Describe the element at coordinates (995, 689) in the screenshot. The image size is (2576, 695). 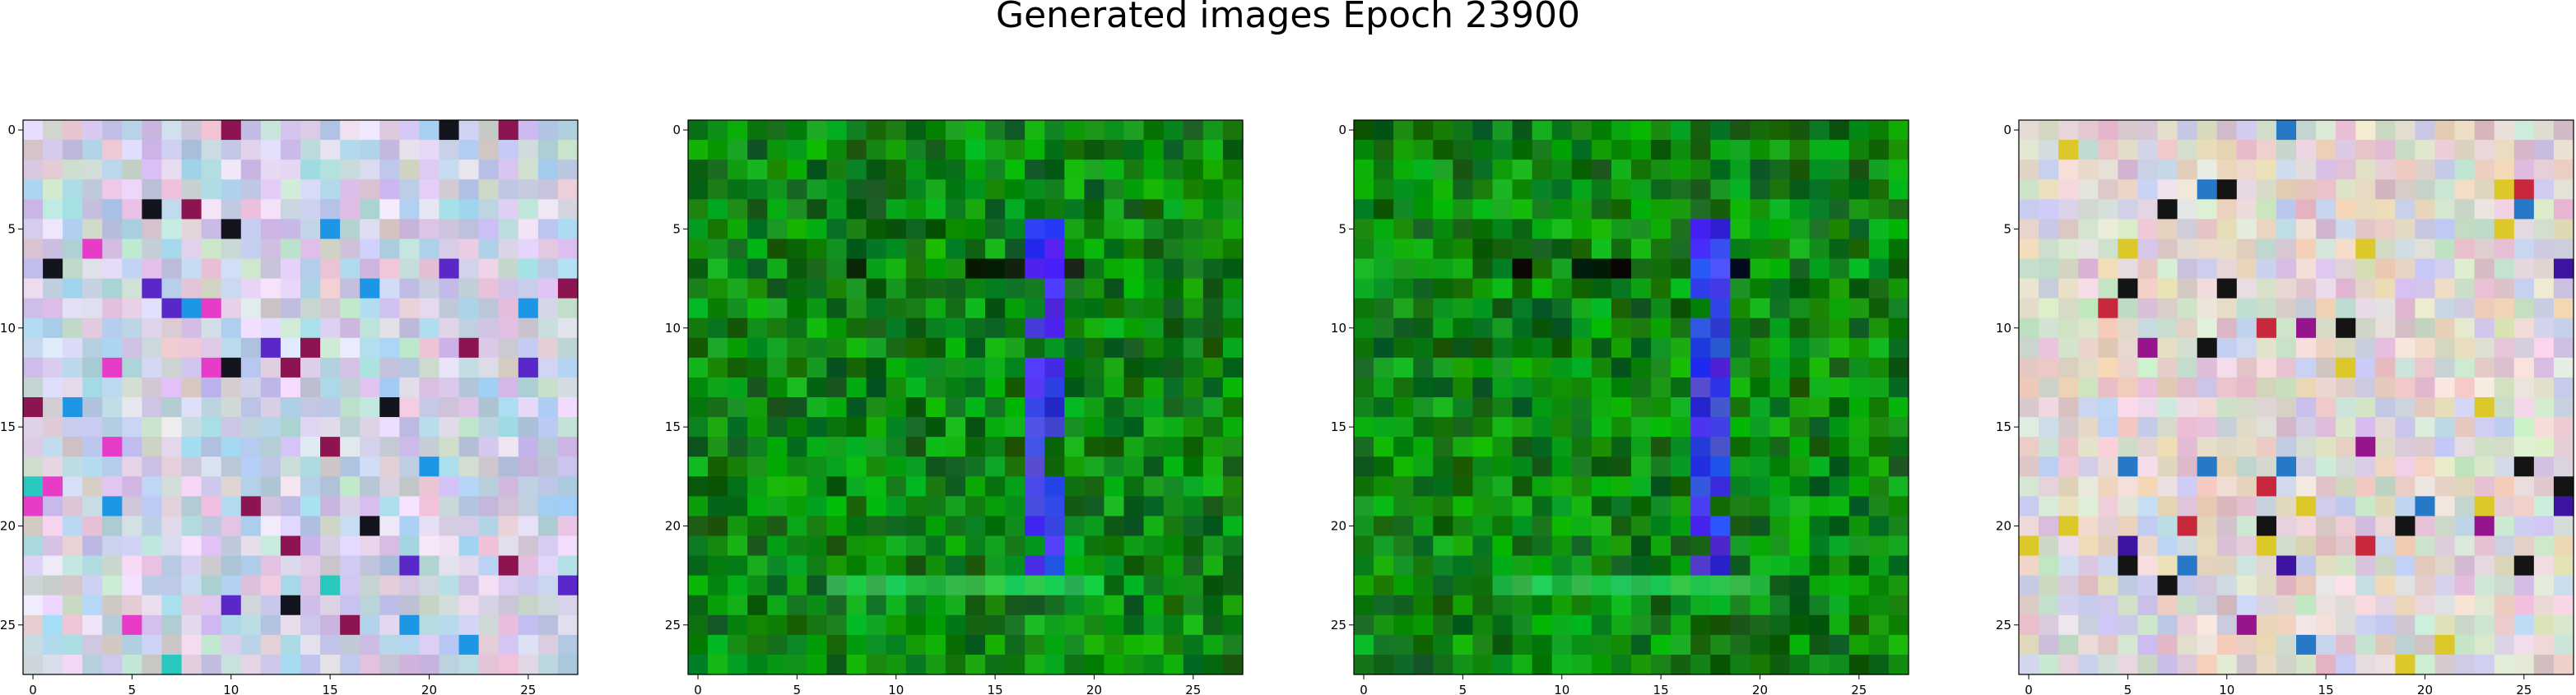
I see `x-tick-label: 15` at that location.